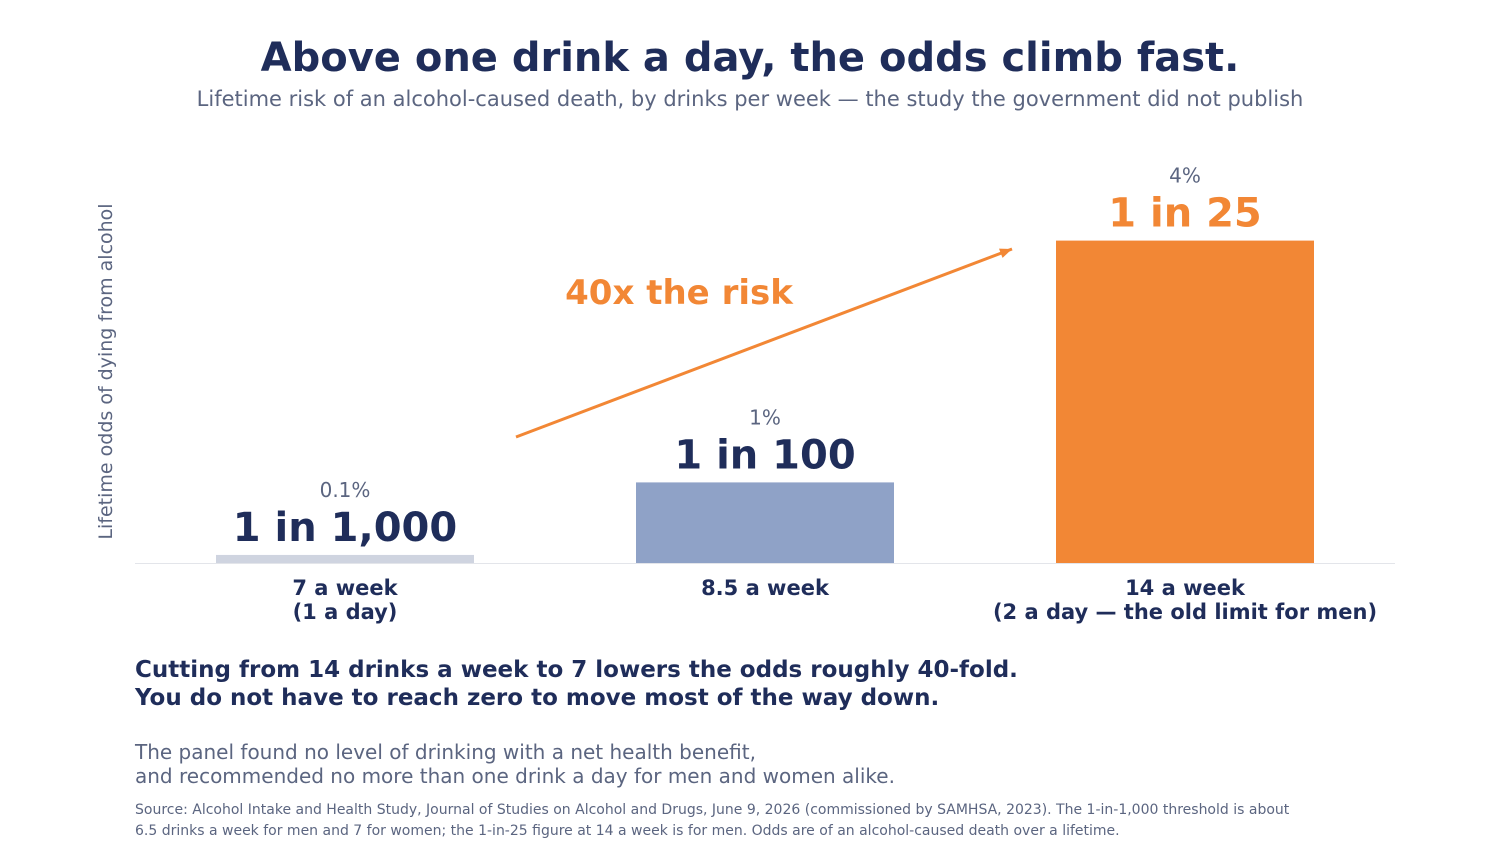  I want to click on annotation-text: 40x the risk, so click(679, 293).